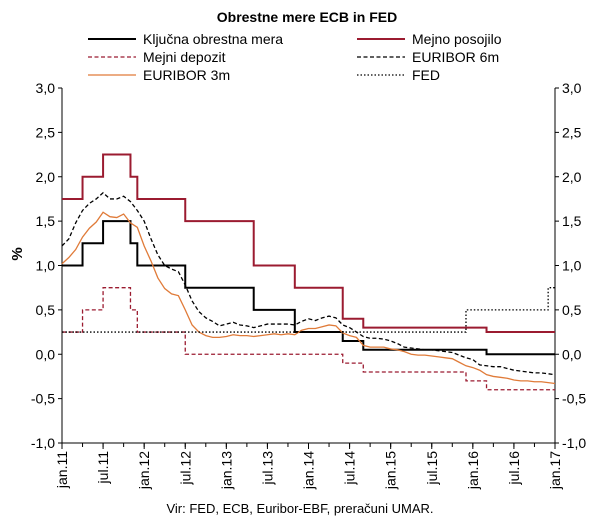 The height and width of the screenshot is (528, 614). Describe the element at coordinates (46, 177) in the screenshot. I see `left-y-tick-label: 2,0` at that location.